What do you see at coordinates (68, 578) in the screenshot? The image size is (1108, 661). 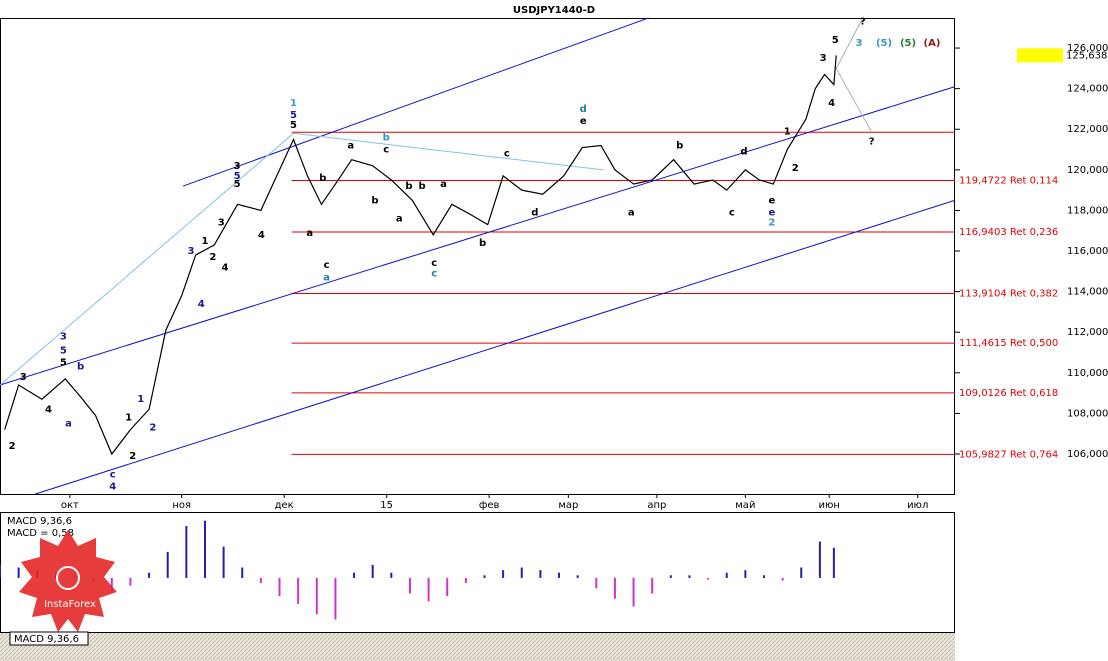 I see `logo-icon` at bounding box center [68, 578].